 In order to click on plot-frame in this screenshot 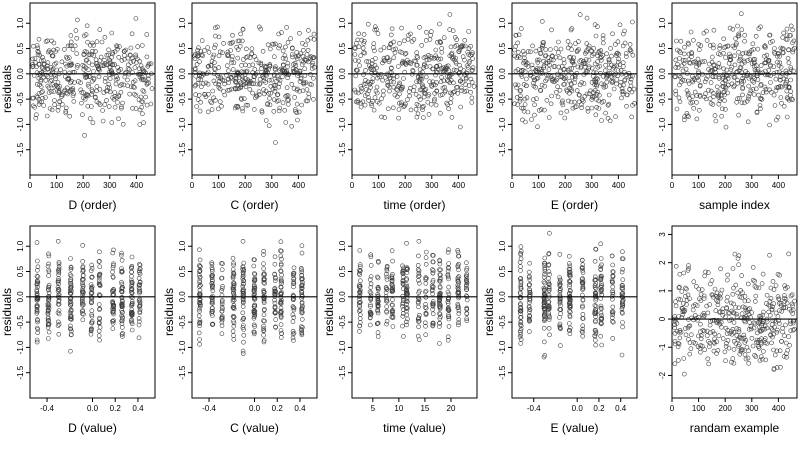, I will do `click(92, 89)`.